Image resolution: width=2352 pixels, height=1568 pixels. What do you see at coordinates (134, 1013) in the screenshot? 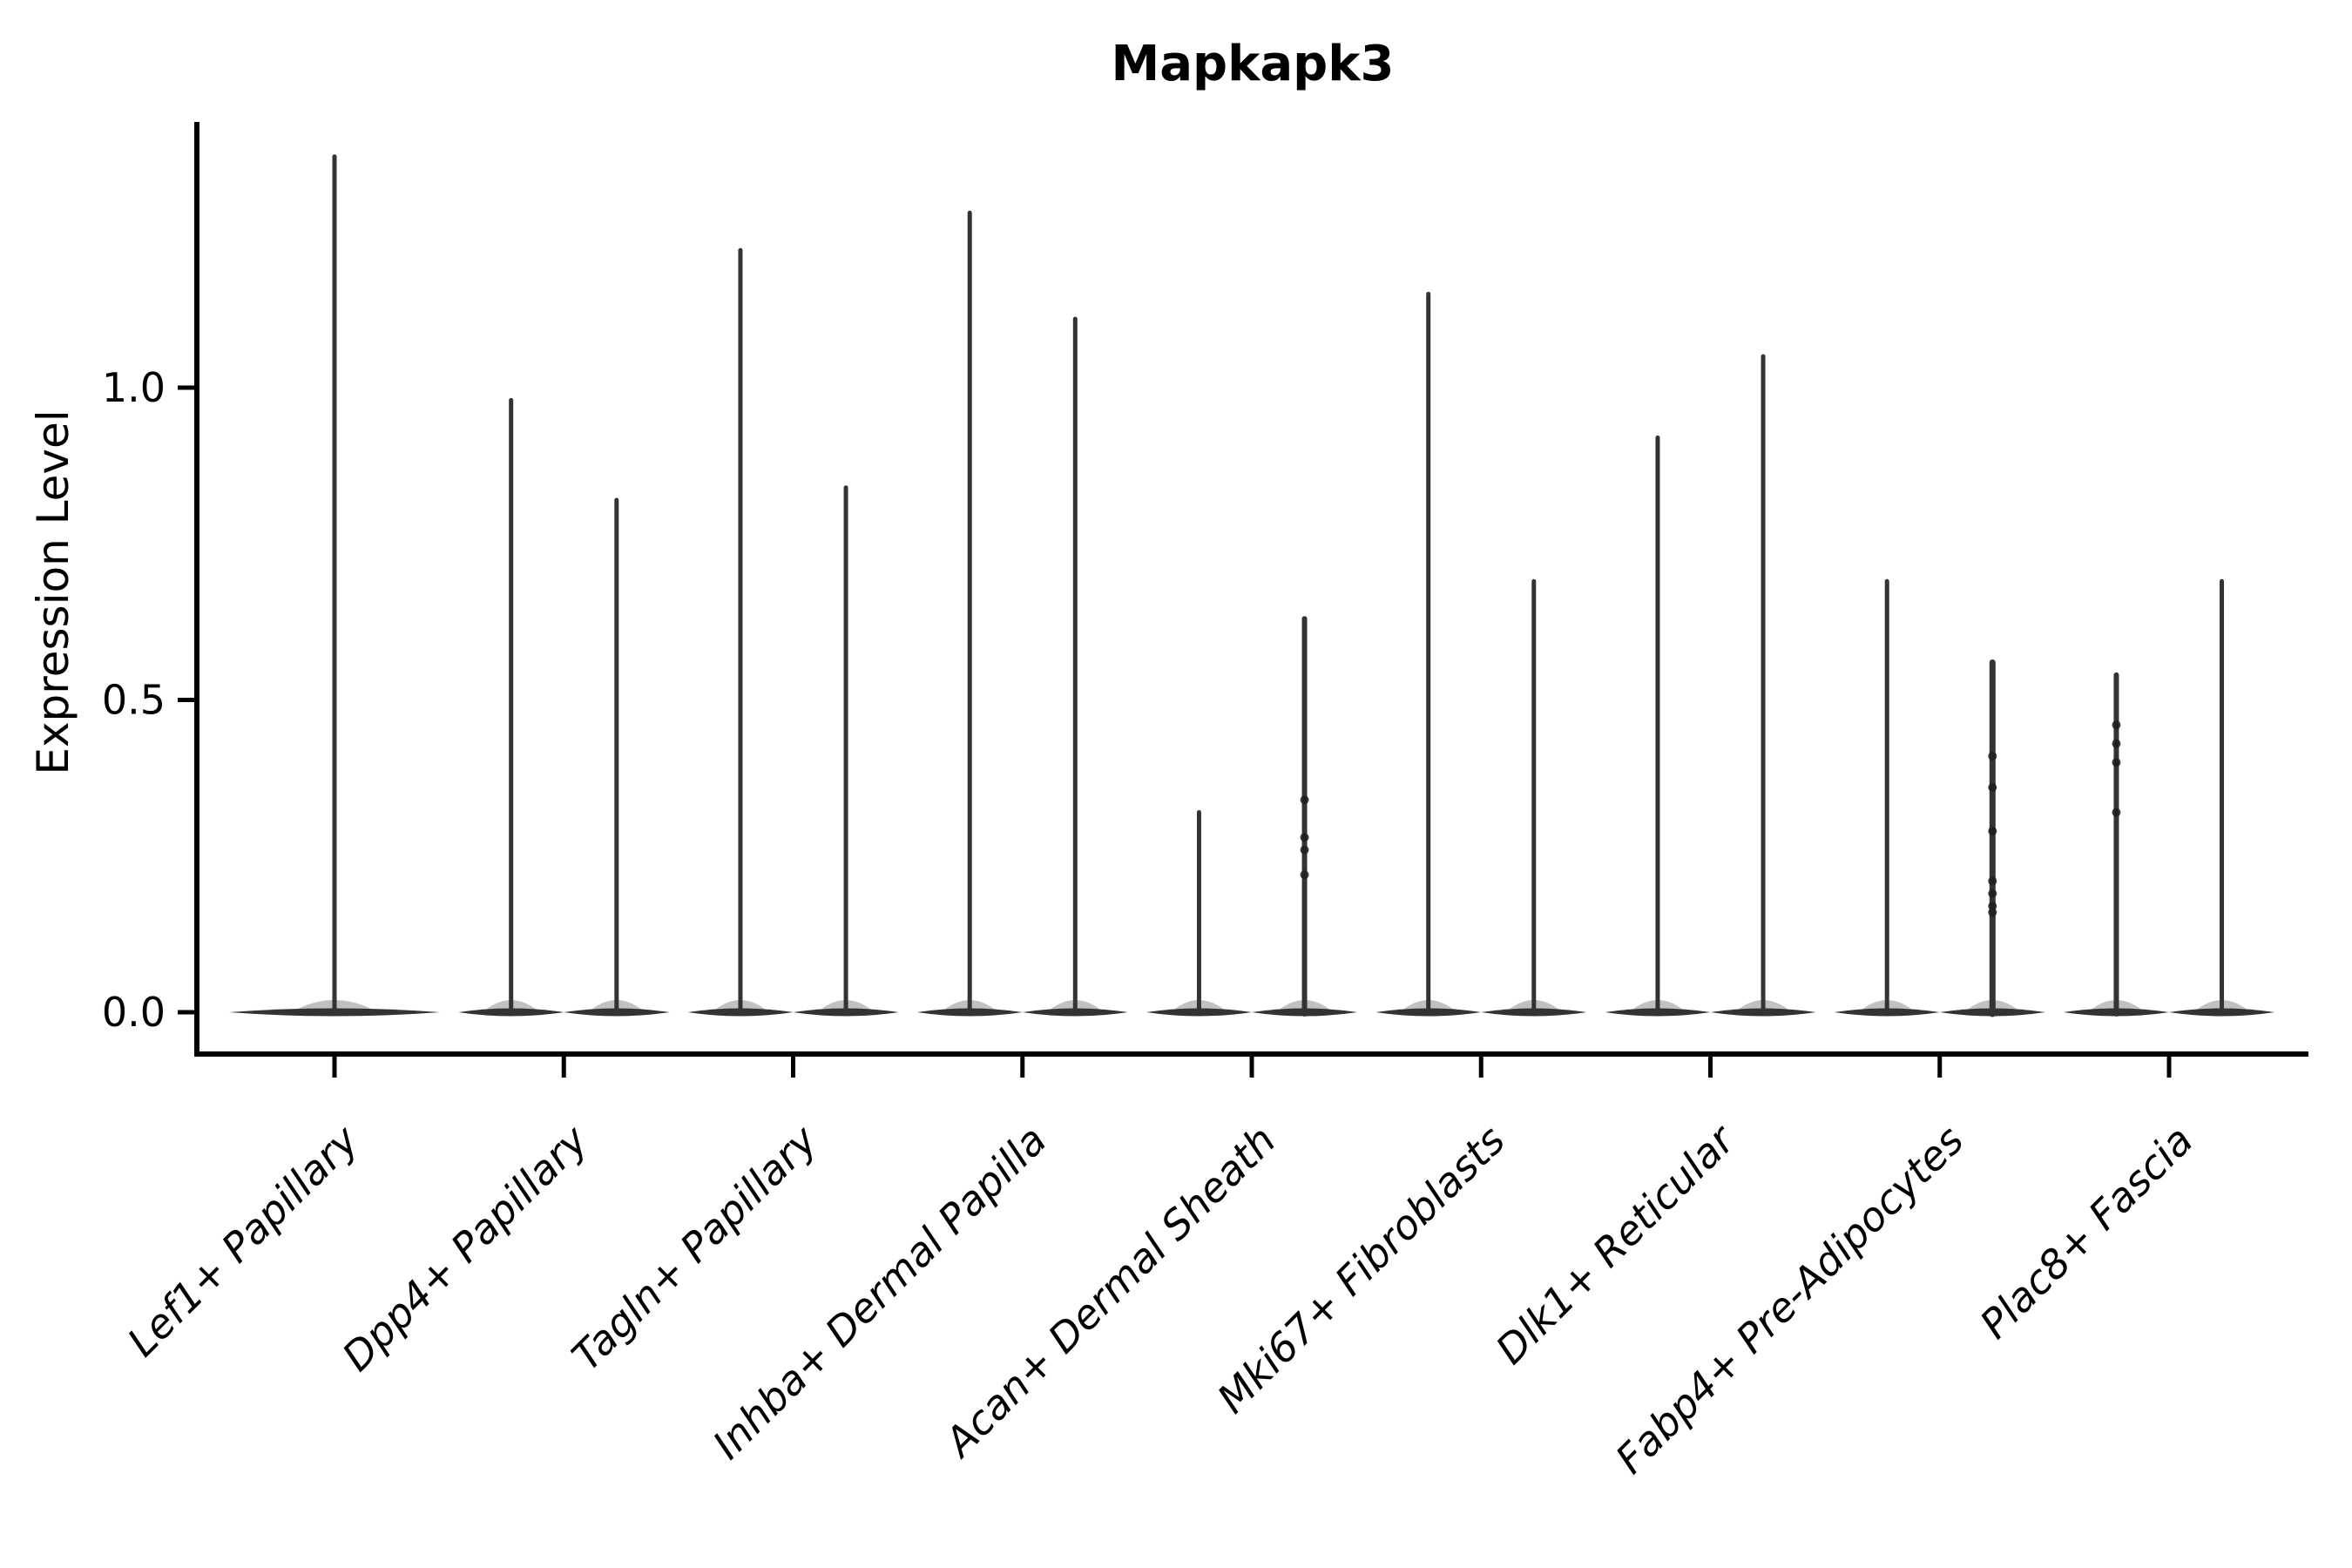
I see `y-tick-label: 0.0` at bounding box center [134, 1013].